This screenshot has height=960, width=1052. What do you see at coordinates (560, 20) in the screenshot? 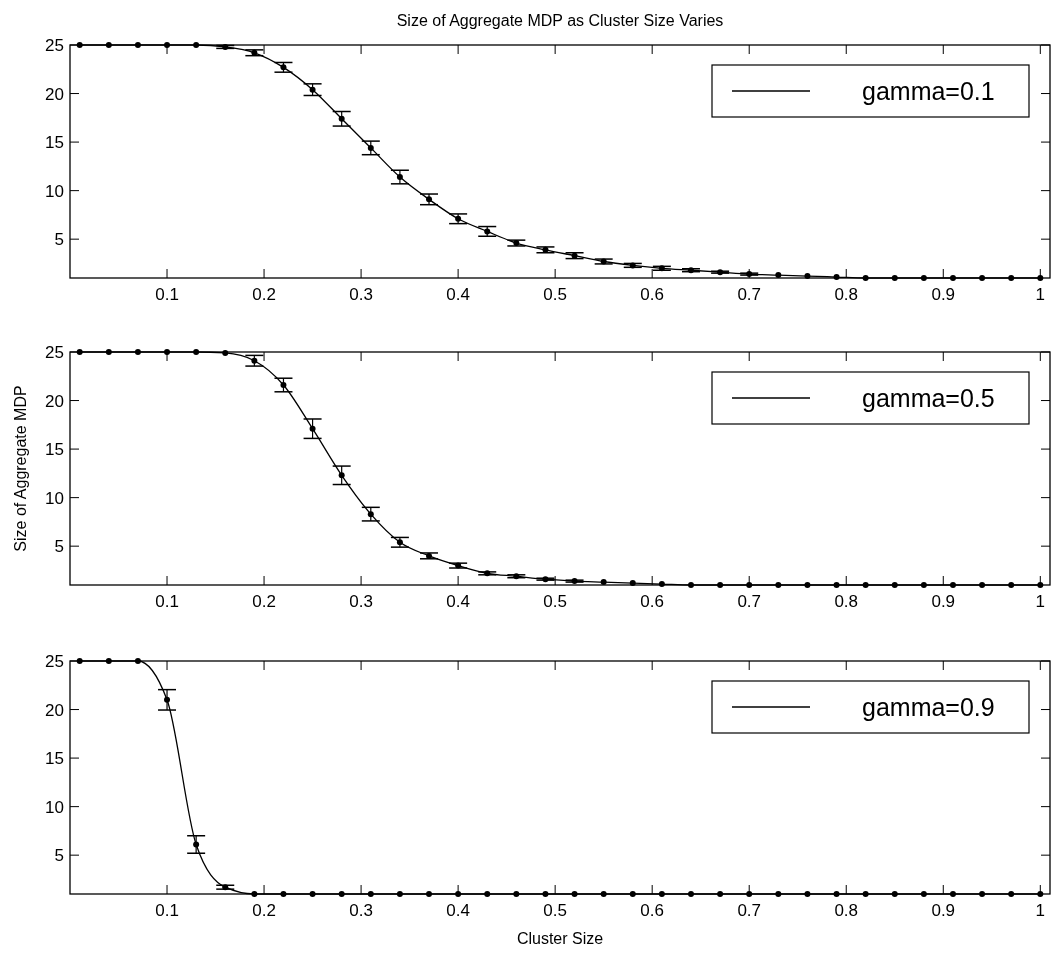
I see `chart-title: Size of Aggregate MDP as Cluster Size Varies` at bounding box center [560, 20].